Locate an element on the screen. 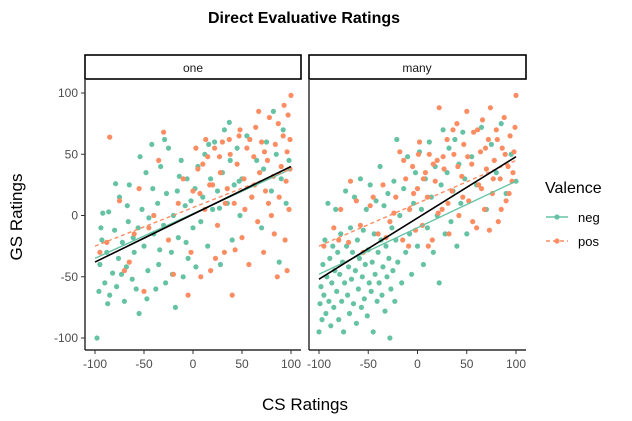 This screenshot has height=421, width=632. legend-point-pos is located at coordinates (557, 241).